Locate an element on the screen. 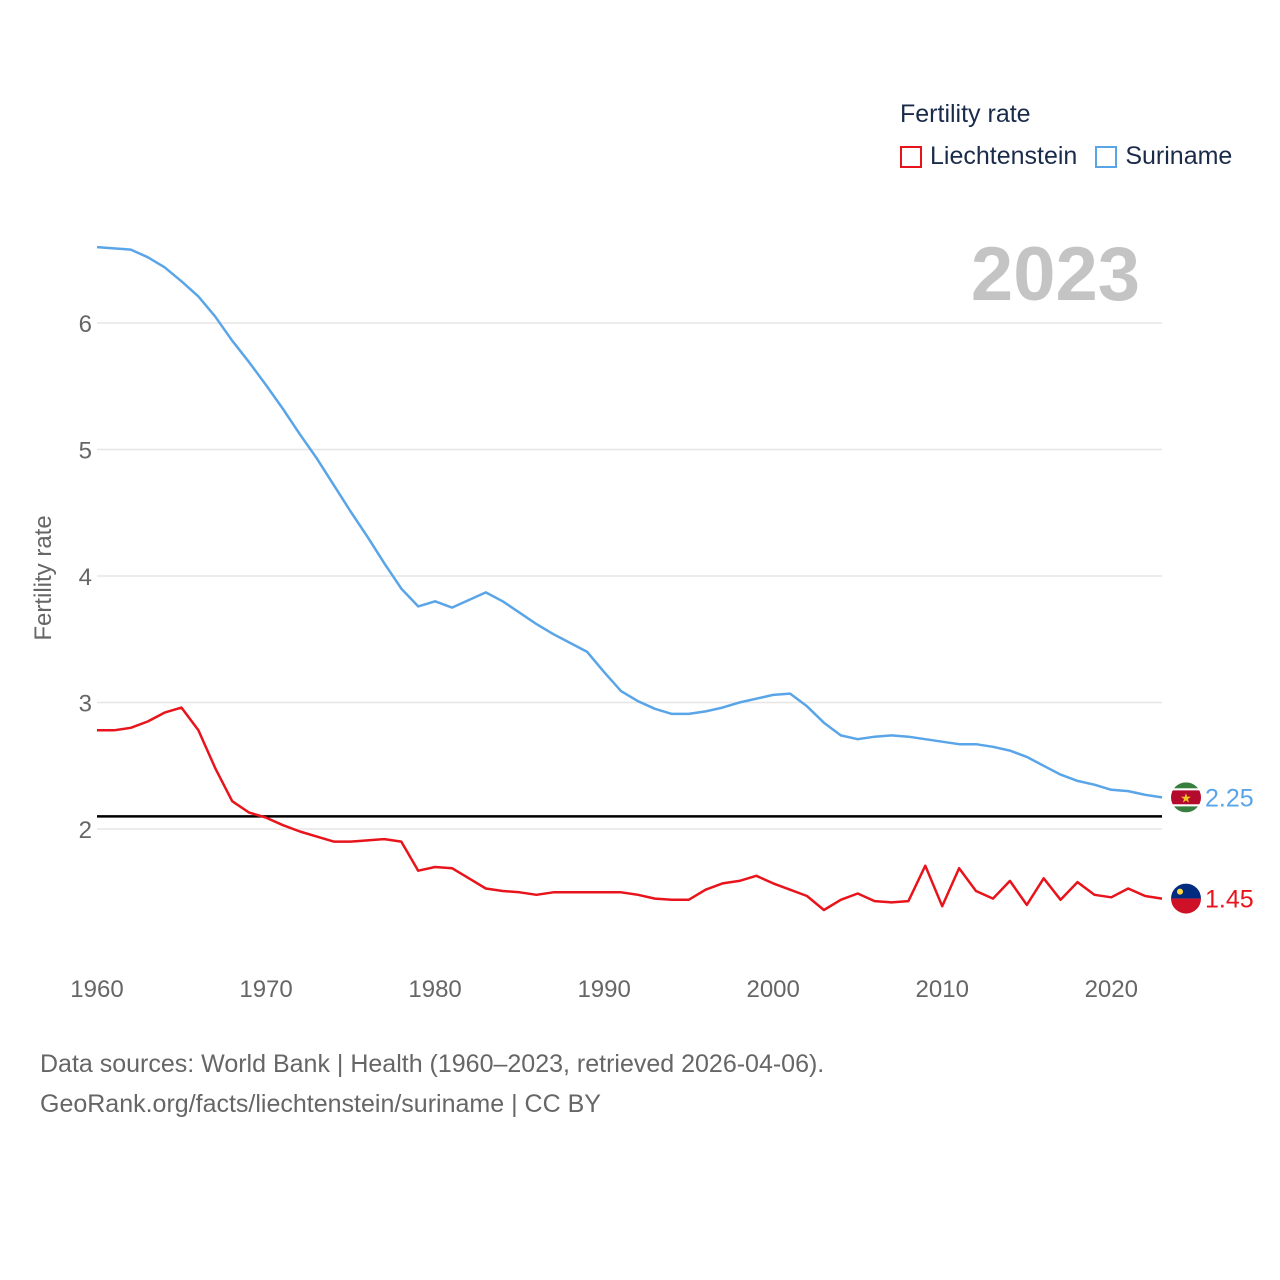  series-line-liechtenstein is located at coordinates (630, 809).